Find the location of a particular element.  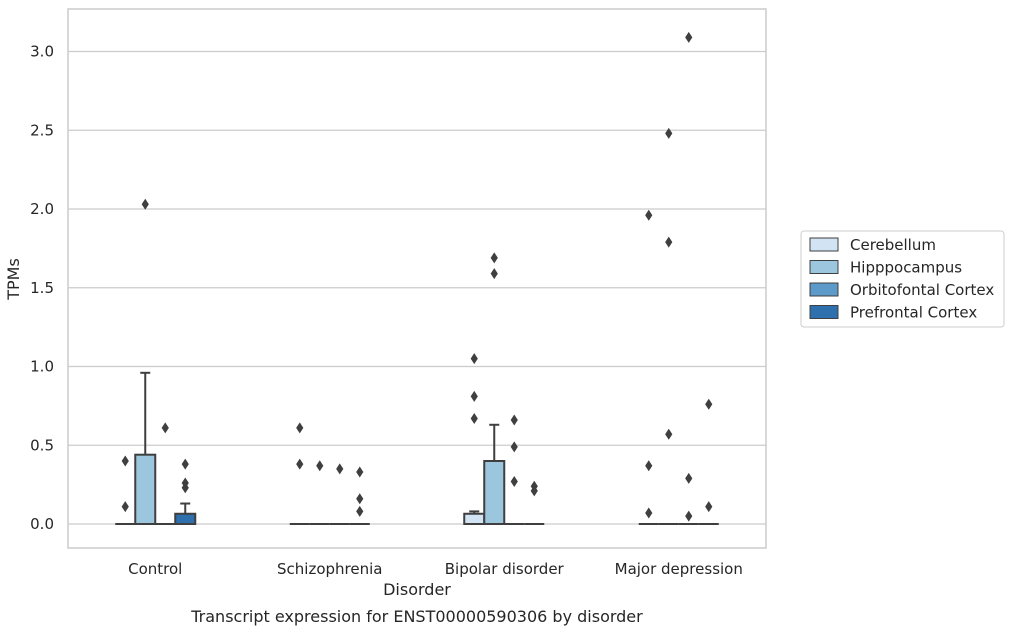

x-tick-label: Major depression is located at coordinates (679, 569).